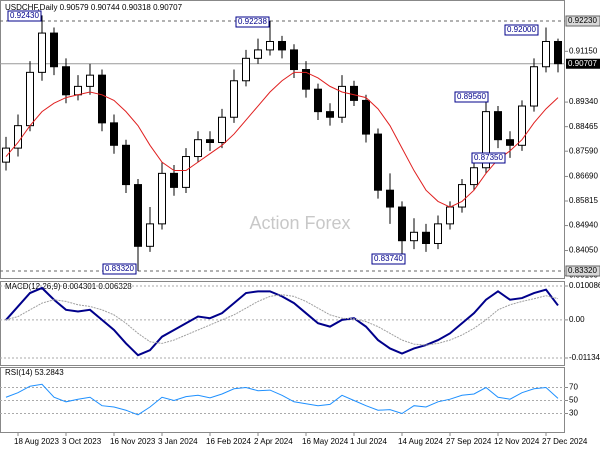 The image size is (600, 450). I want to click on x-tick-label: 18 Aug 2023, so click(36, 441).